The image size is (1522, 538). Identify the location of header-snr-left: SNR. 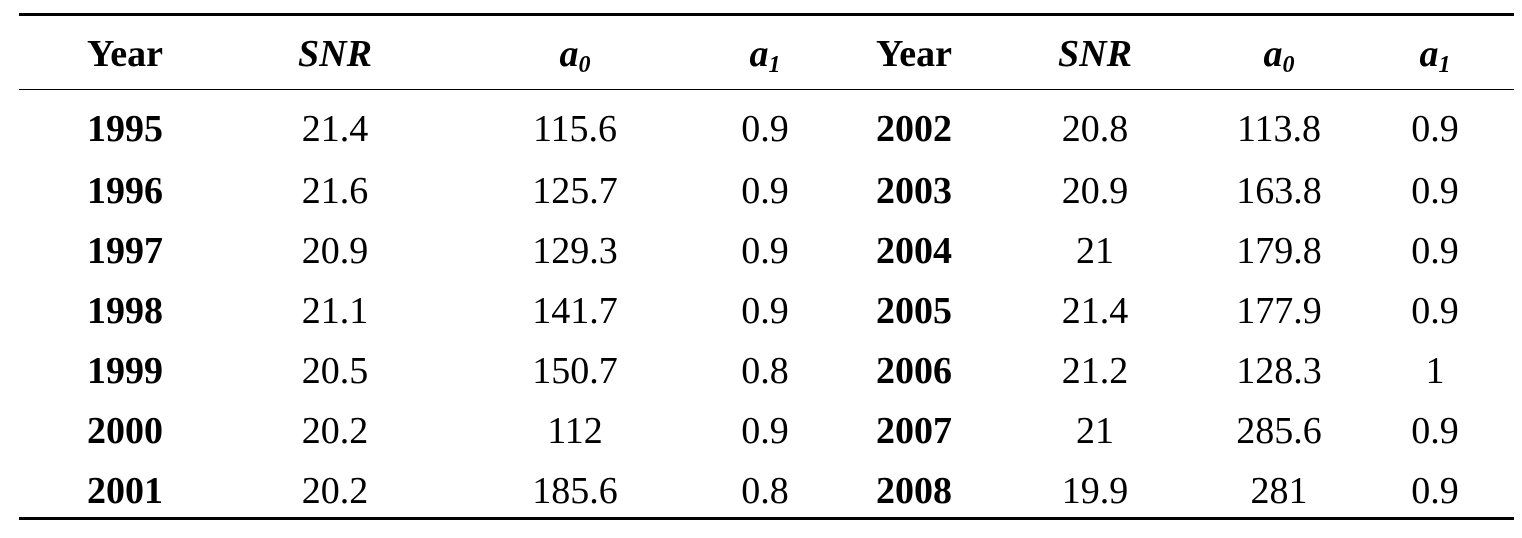
(335, 54).